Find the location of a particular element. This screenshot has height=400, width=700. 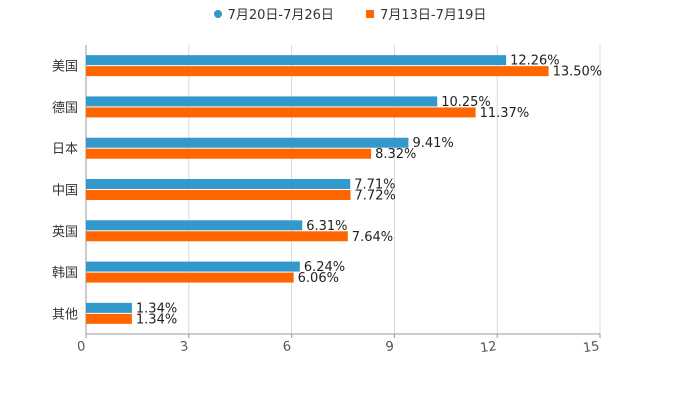

x-tick-label-3: 9 is located at coordinates (390, 347).